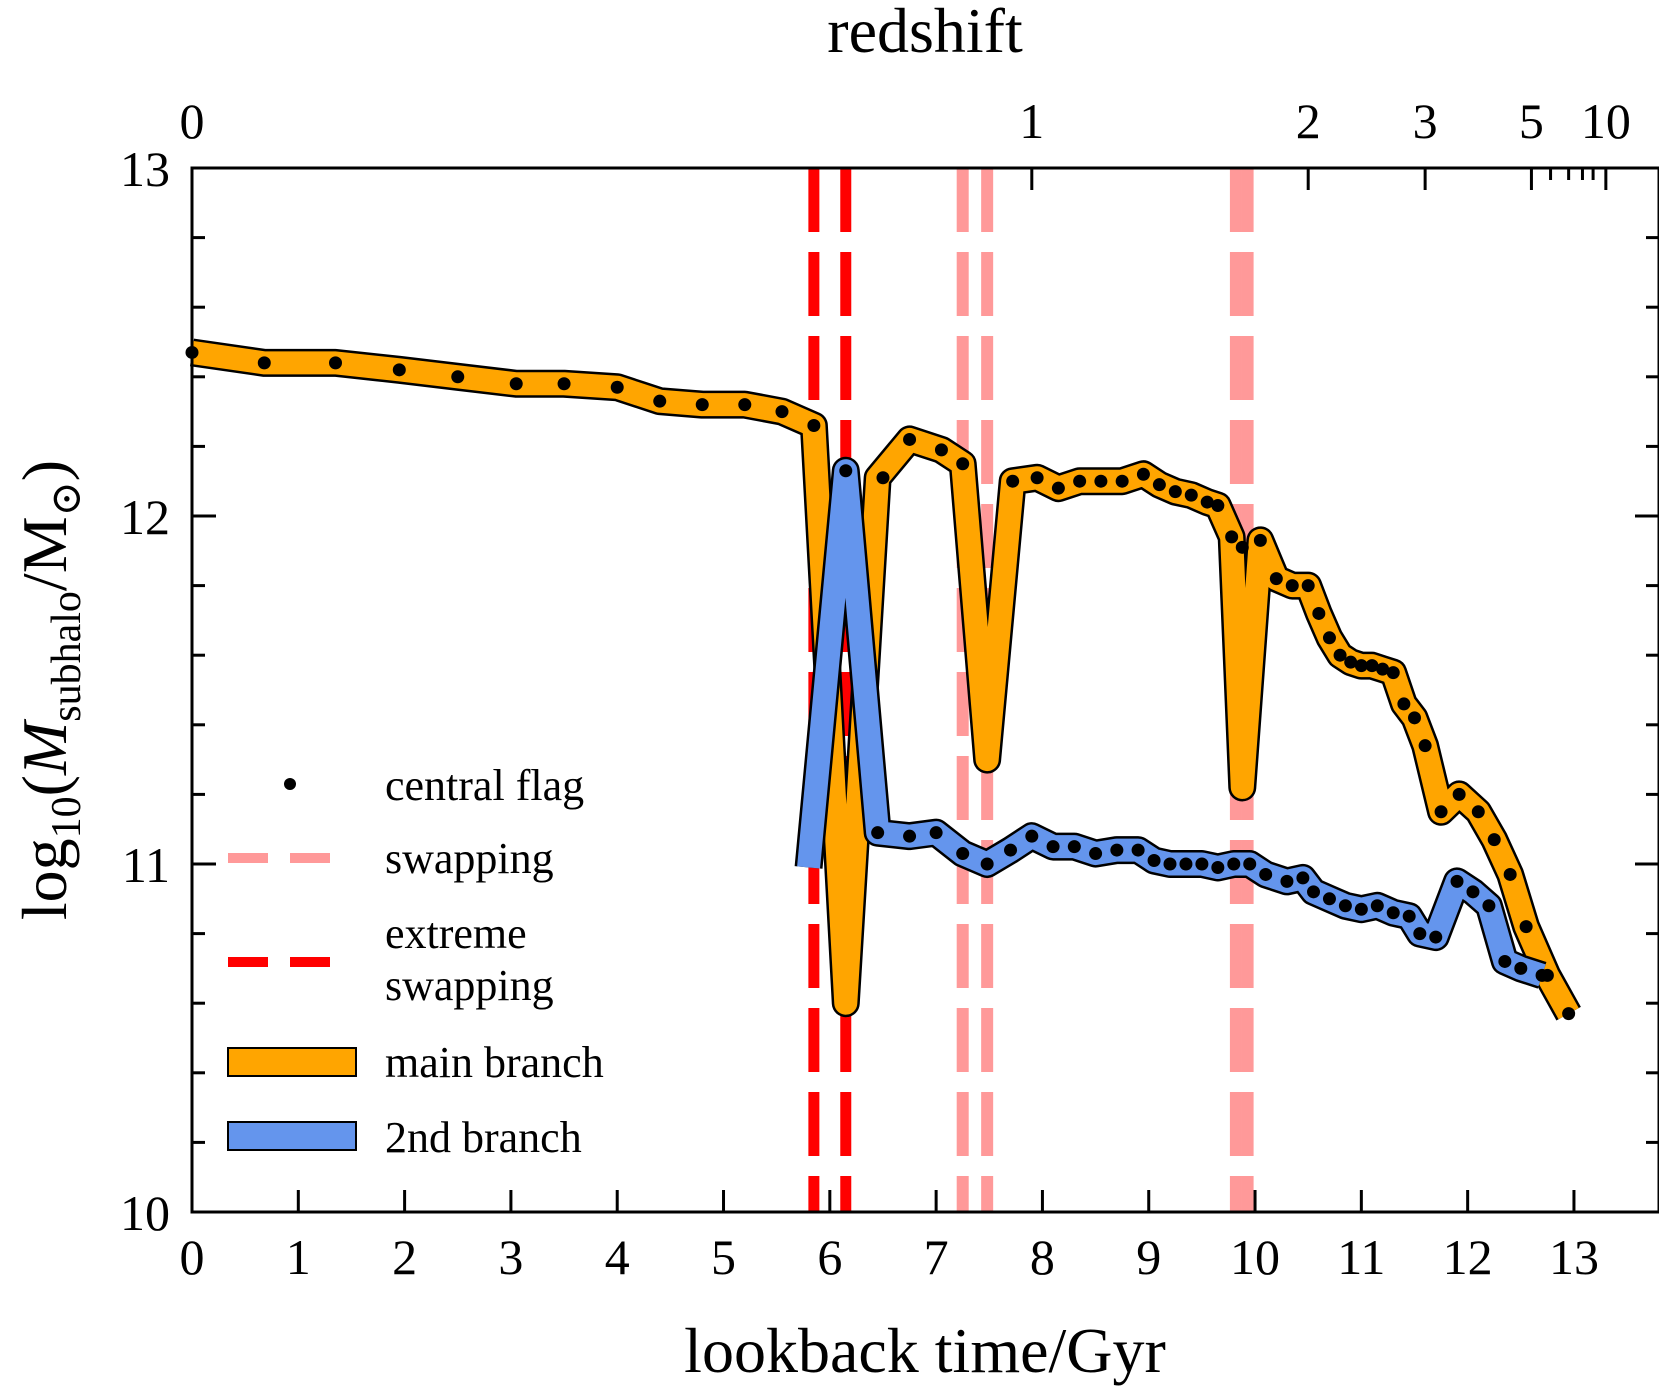 The height and width of the screenshot is (1392, 1659). What do you see at coordinates (145, 517) in the screenshot?
I see `y-tick-label: 12` at bounding box center [145, 517].